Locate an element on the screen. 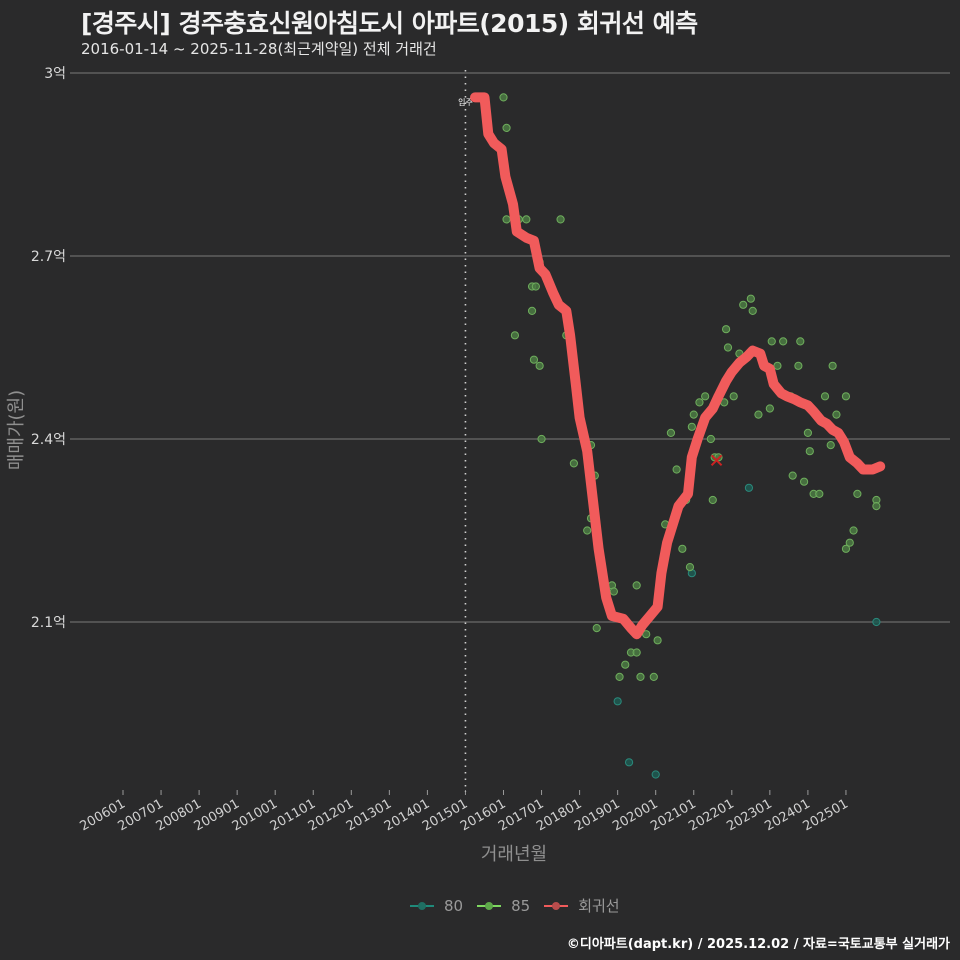 This screenshot has width=960, height=960. y-tick-label: 2.1억 is located at coordinates (48, 623).